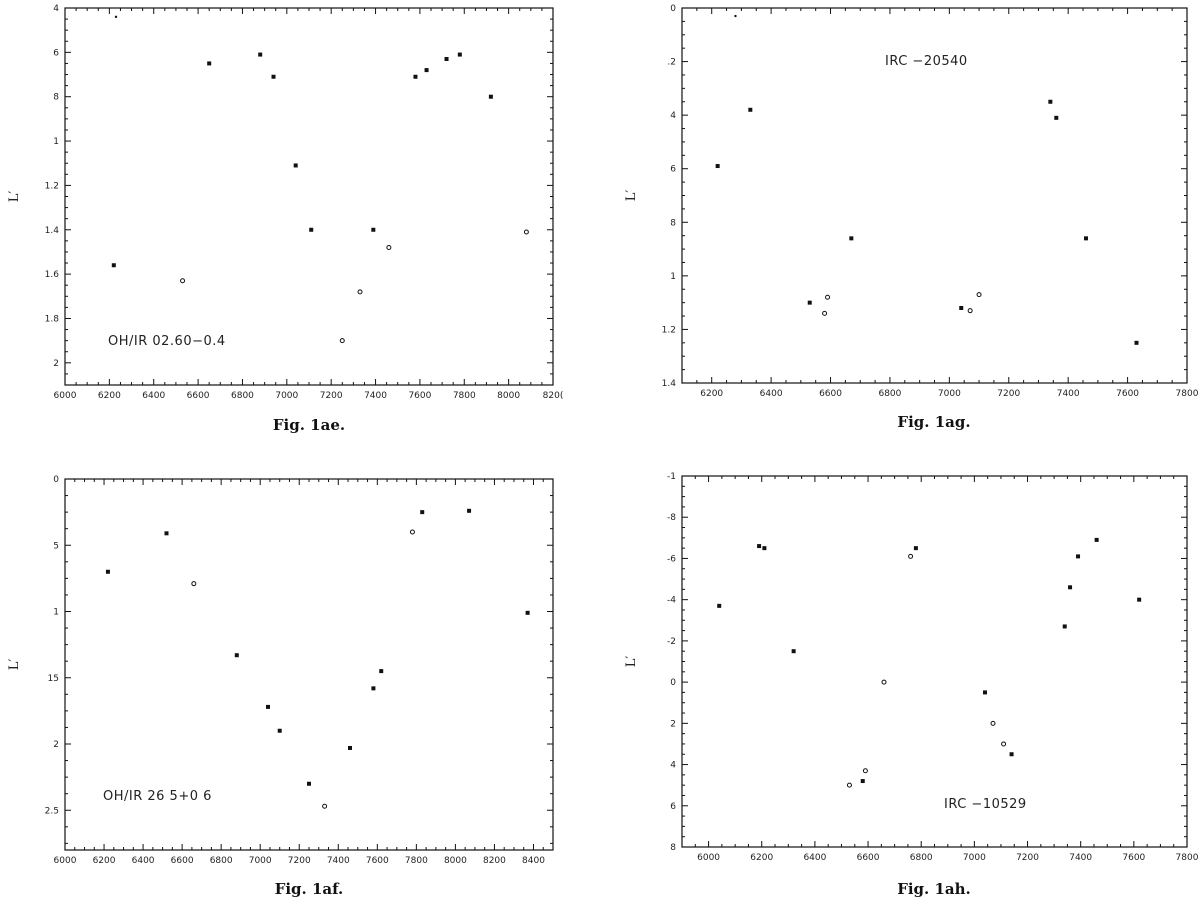  Describe the element at coordinates (671, 559) in the screenshot. I see `y-tick-label: -6` at that location.